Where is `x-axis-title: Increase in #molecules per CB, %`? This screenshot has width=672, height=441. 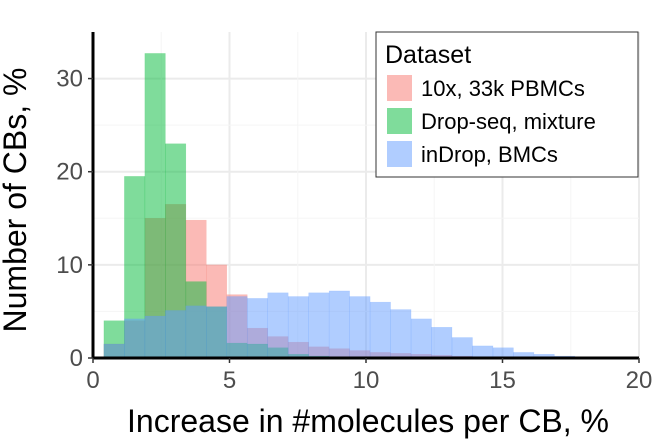
x-axis-title: Increase in #molecules per CB, % is located at coordinates (368, 421).